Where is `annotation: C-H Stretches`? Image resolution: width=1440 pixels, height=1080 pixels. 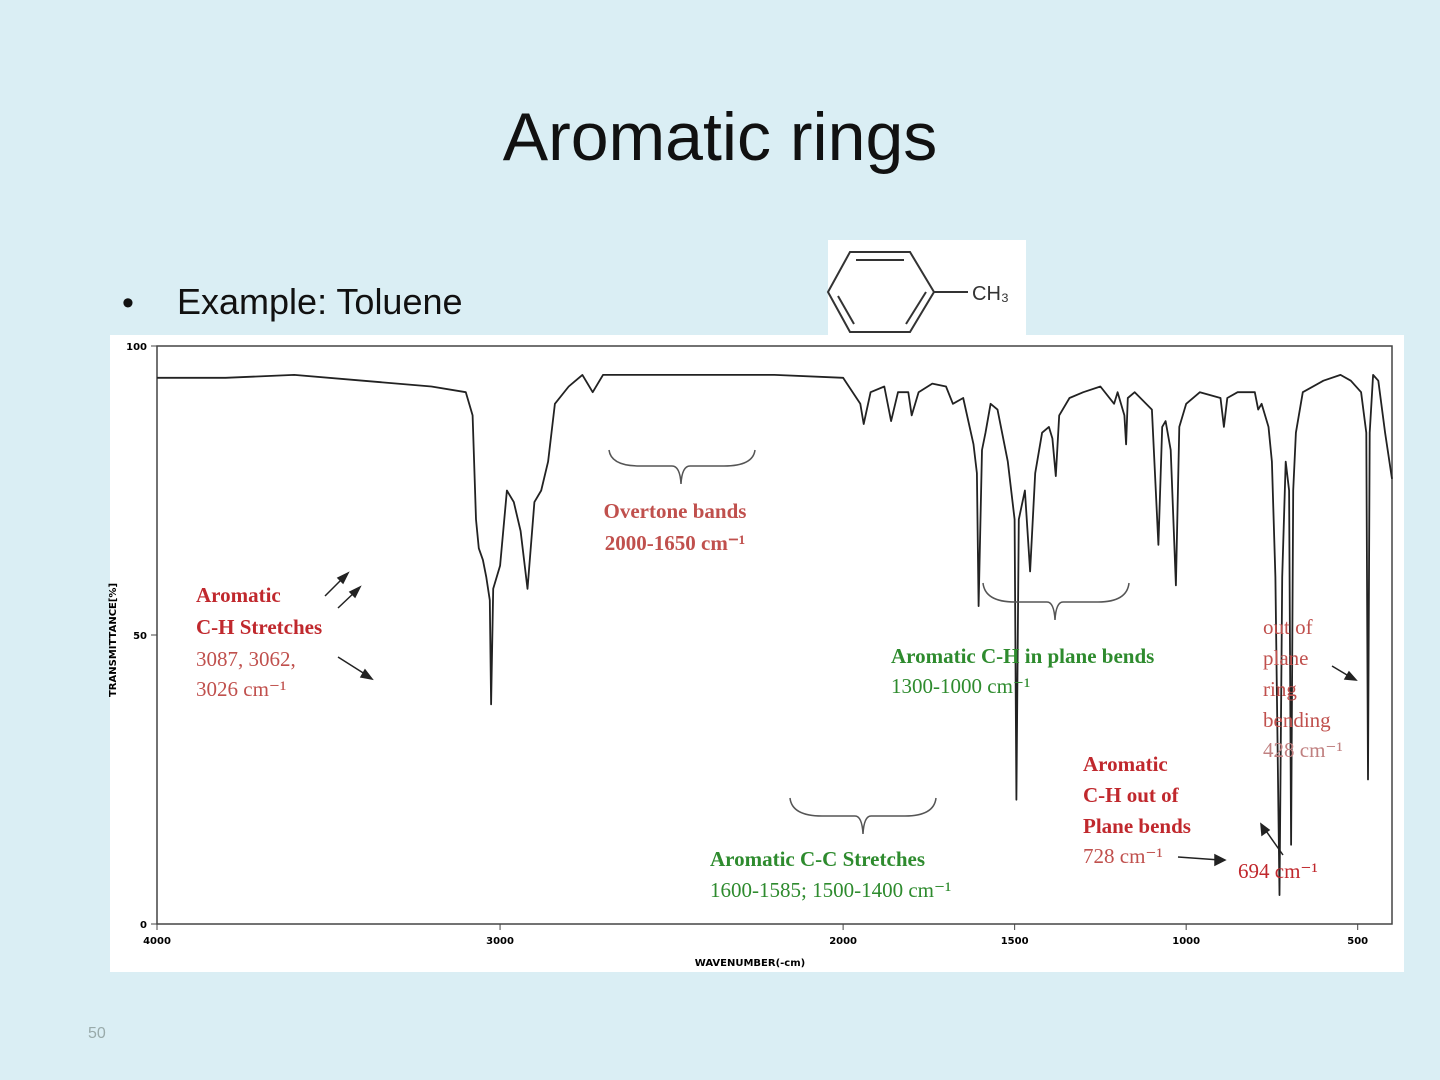
annotation: C-H Stretches is located at coordinates (259, 627).